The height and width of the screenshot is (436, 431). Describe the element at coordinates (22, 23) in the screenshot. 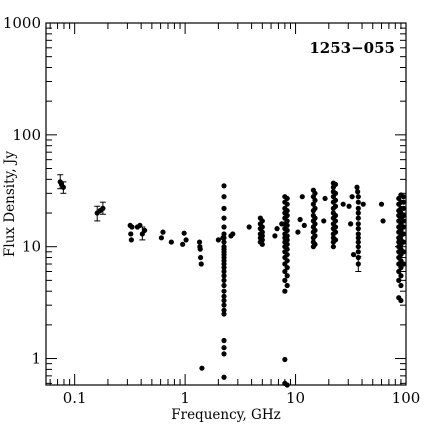

I see `y-tick-label: 1000` at that location.